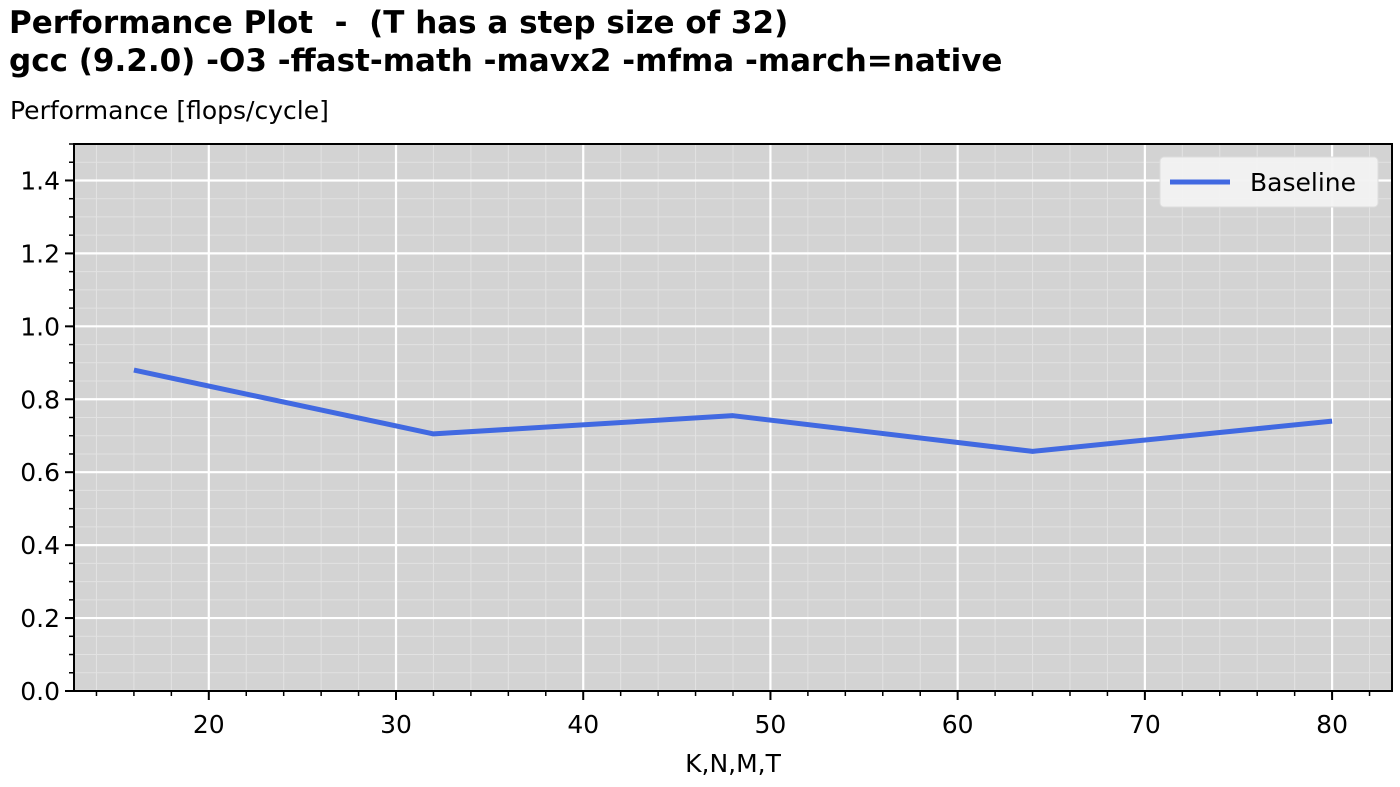 The width and height of the screenshot is (1400, 787). What do you see at coordinates (1332, 724) in the screenshot?
I see `x-tick-label: 80` at bounding box center [1332, 724].